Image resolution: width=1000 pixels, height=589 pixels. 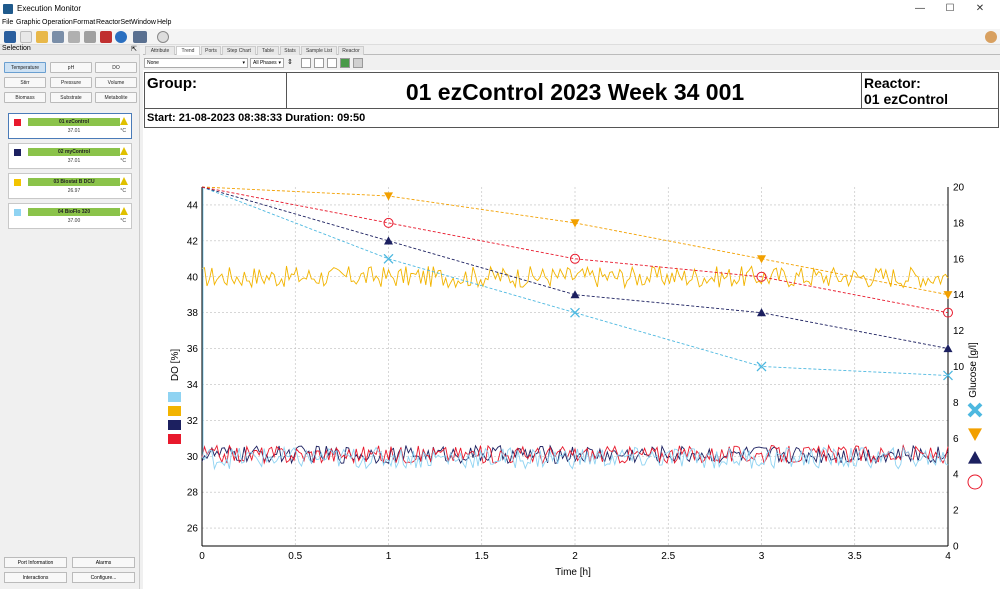 What do you see at coordinates (482, 556) in the screenshot?
I see `x-tick-label: 1.5` at bounding box center [482, 556].